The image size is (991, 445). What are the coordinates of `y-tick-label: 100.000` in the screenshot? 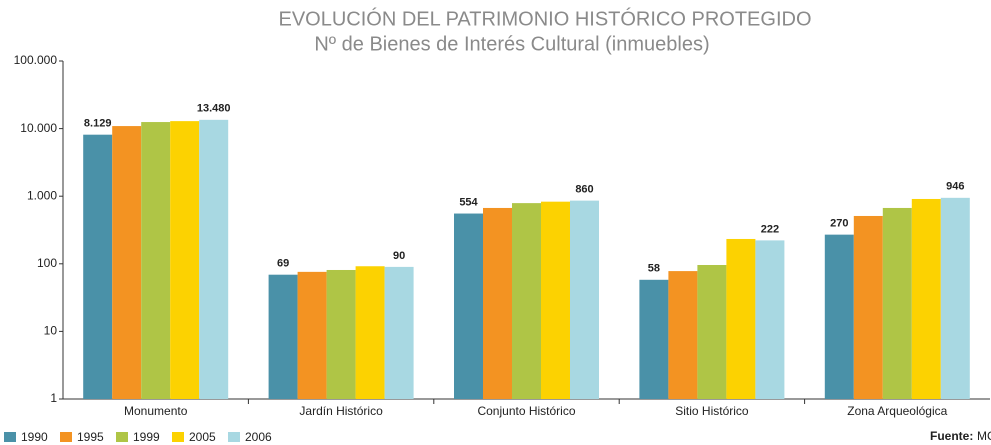 It's located at (36, 60).